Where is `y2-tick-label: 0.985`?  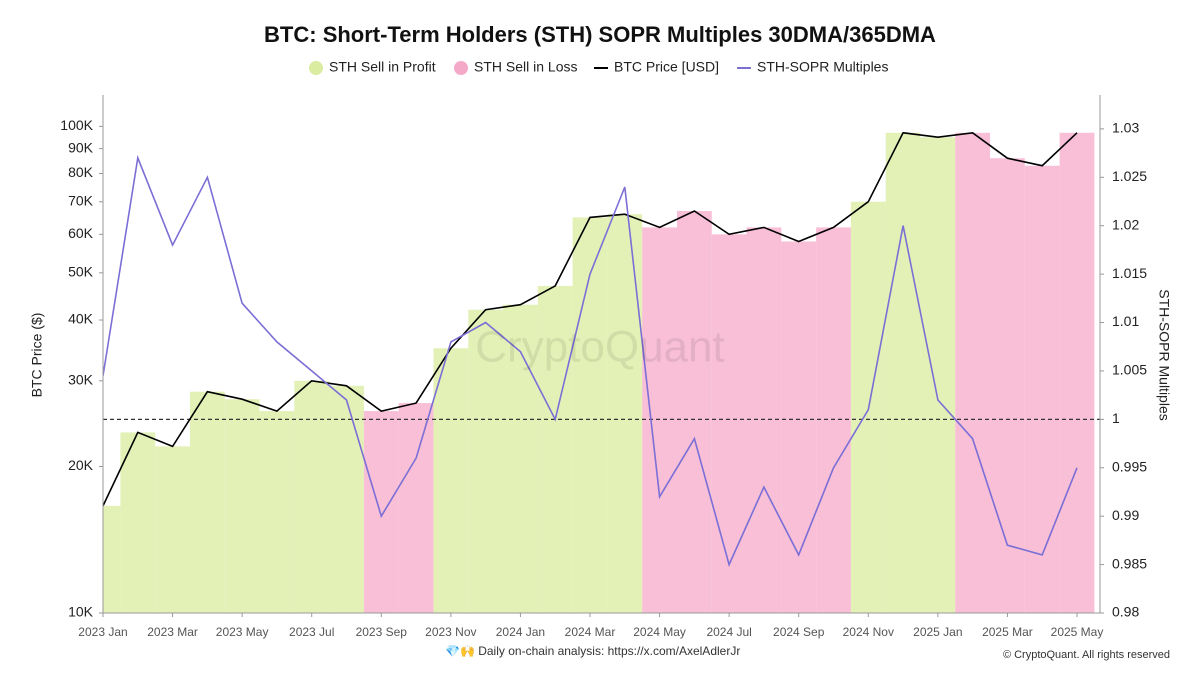
y2-tick-label: 0.985 is located at coordinates (1129, 563).